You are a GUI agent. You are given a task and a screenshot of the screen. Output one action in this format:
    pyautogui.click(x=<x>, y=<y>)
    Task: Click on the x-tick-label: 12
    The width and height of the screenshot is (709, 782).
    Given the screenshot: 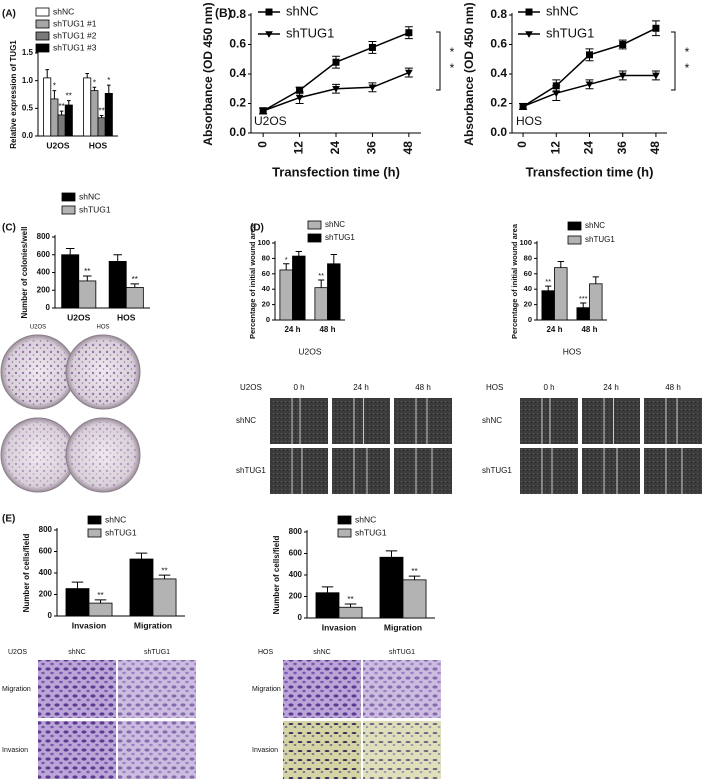 What is the action you would take?
    pyautogui.click(x=555, y=148)
    